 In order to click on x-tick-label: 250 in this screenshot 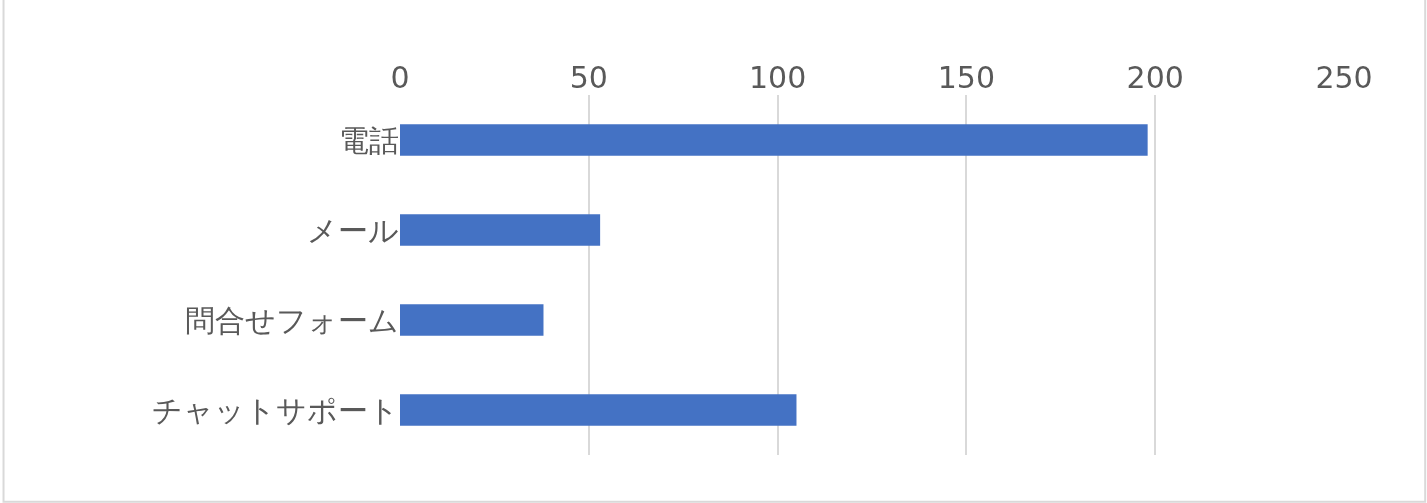, I will do `click(1344, 77)`.